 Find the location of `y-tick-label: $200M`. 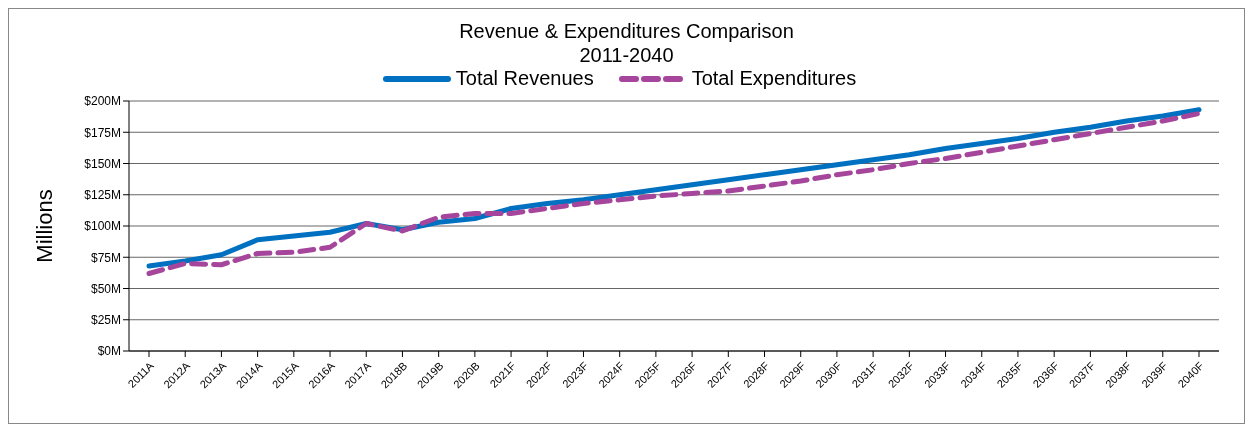

y-tick-label: $200M is located at coordinates (102, 101).